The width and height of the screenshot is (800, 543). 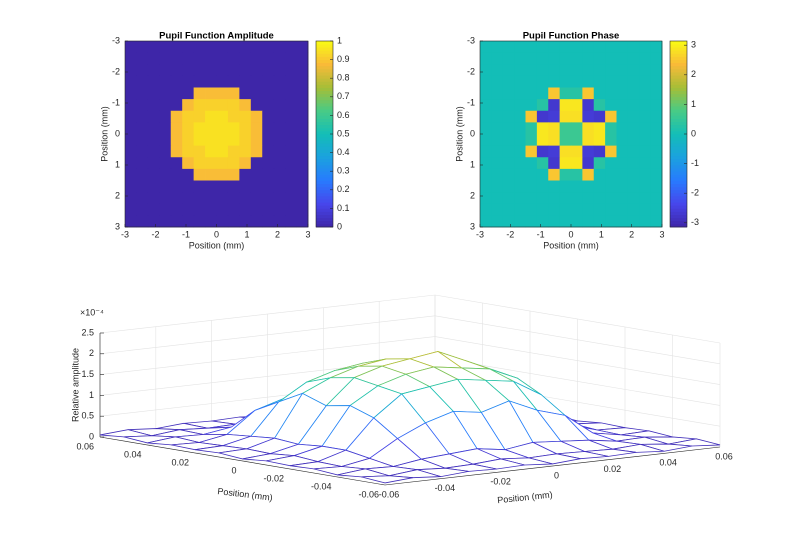 I want to click on z-tick-label: 2.5, so click(x=87, y=332).